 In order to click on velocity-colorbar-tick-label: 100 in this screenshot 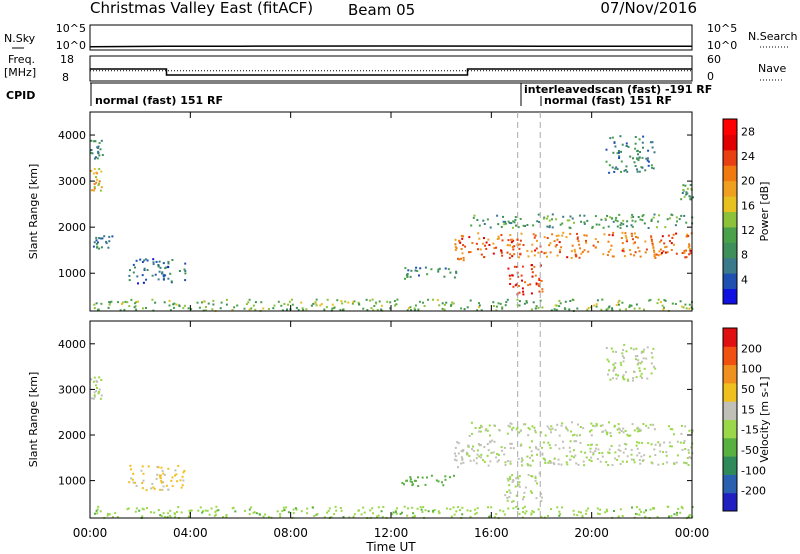, I will do `click(751, 369)`.